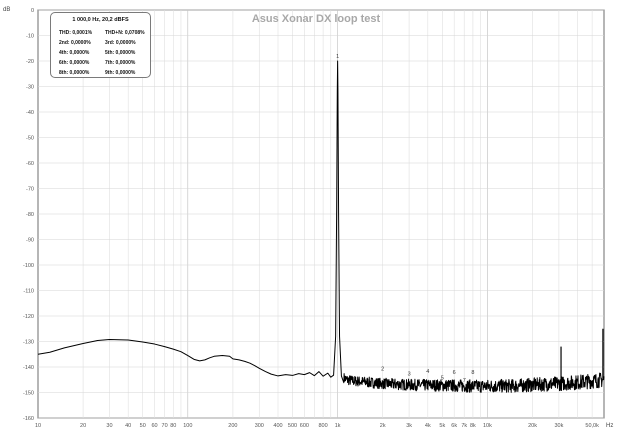 The height and width of the screenshot is (432, 618). I want to click on x-tick-label: 100, so click(187, 426).